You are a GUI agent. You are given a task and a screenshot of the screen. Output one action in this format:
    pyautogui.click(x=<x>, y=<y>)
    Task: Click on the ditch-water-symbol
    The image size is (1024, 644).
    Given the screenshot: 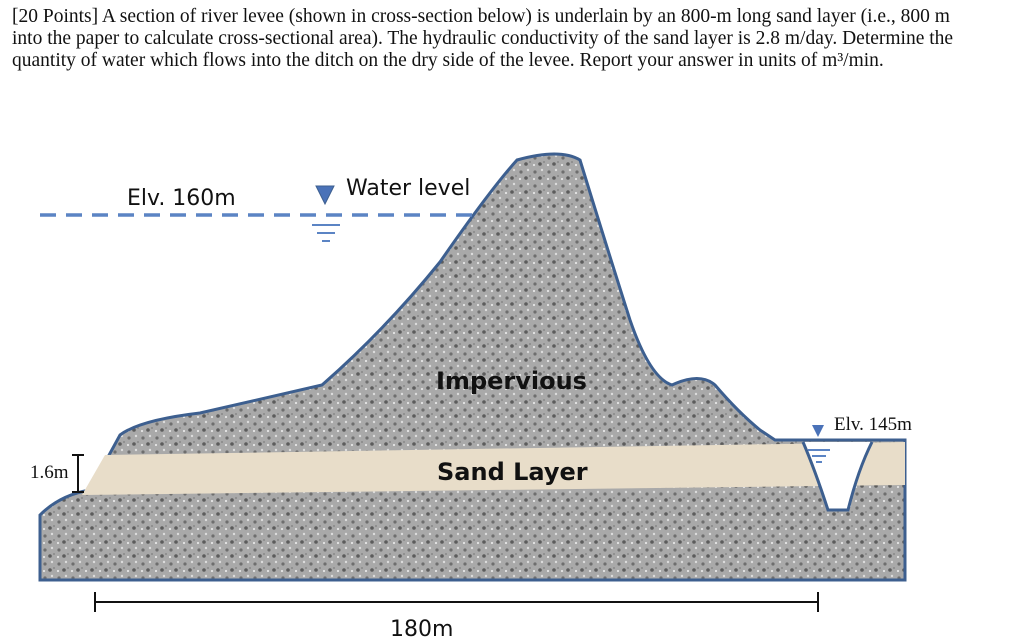 What is the action you would take?
    pyautogui.click(x=818, y=431)
    